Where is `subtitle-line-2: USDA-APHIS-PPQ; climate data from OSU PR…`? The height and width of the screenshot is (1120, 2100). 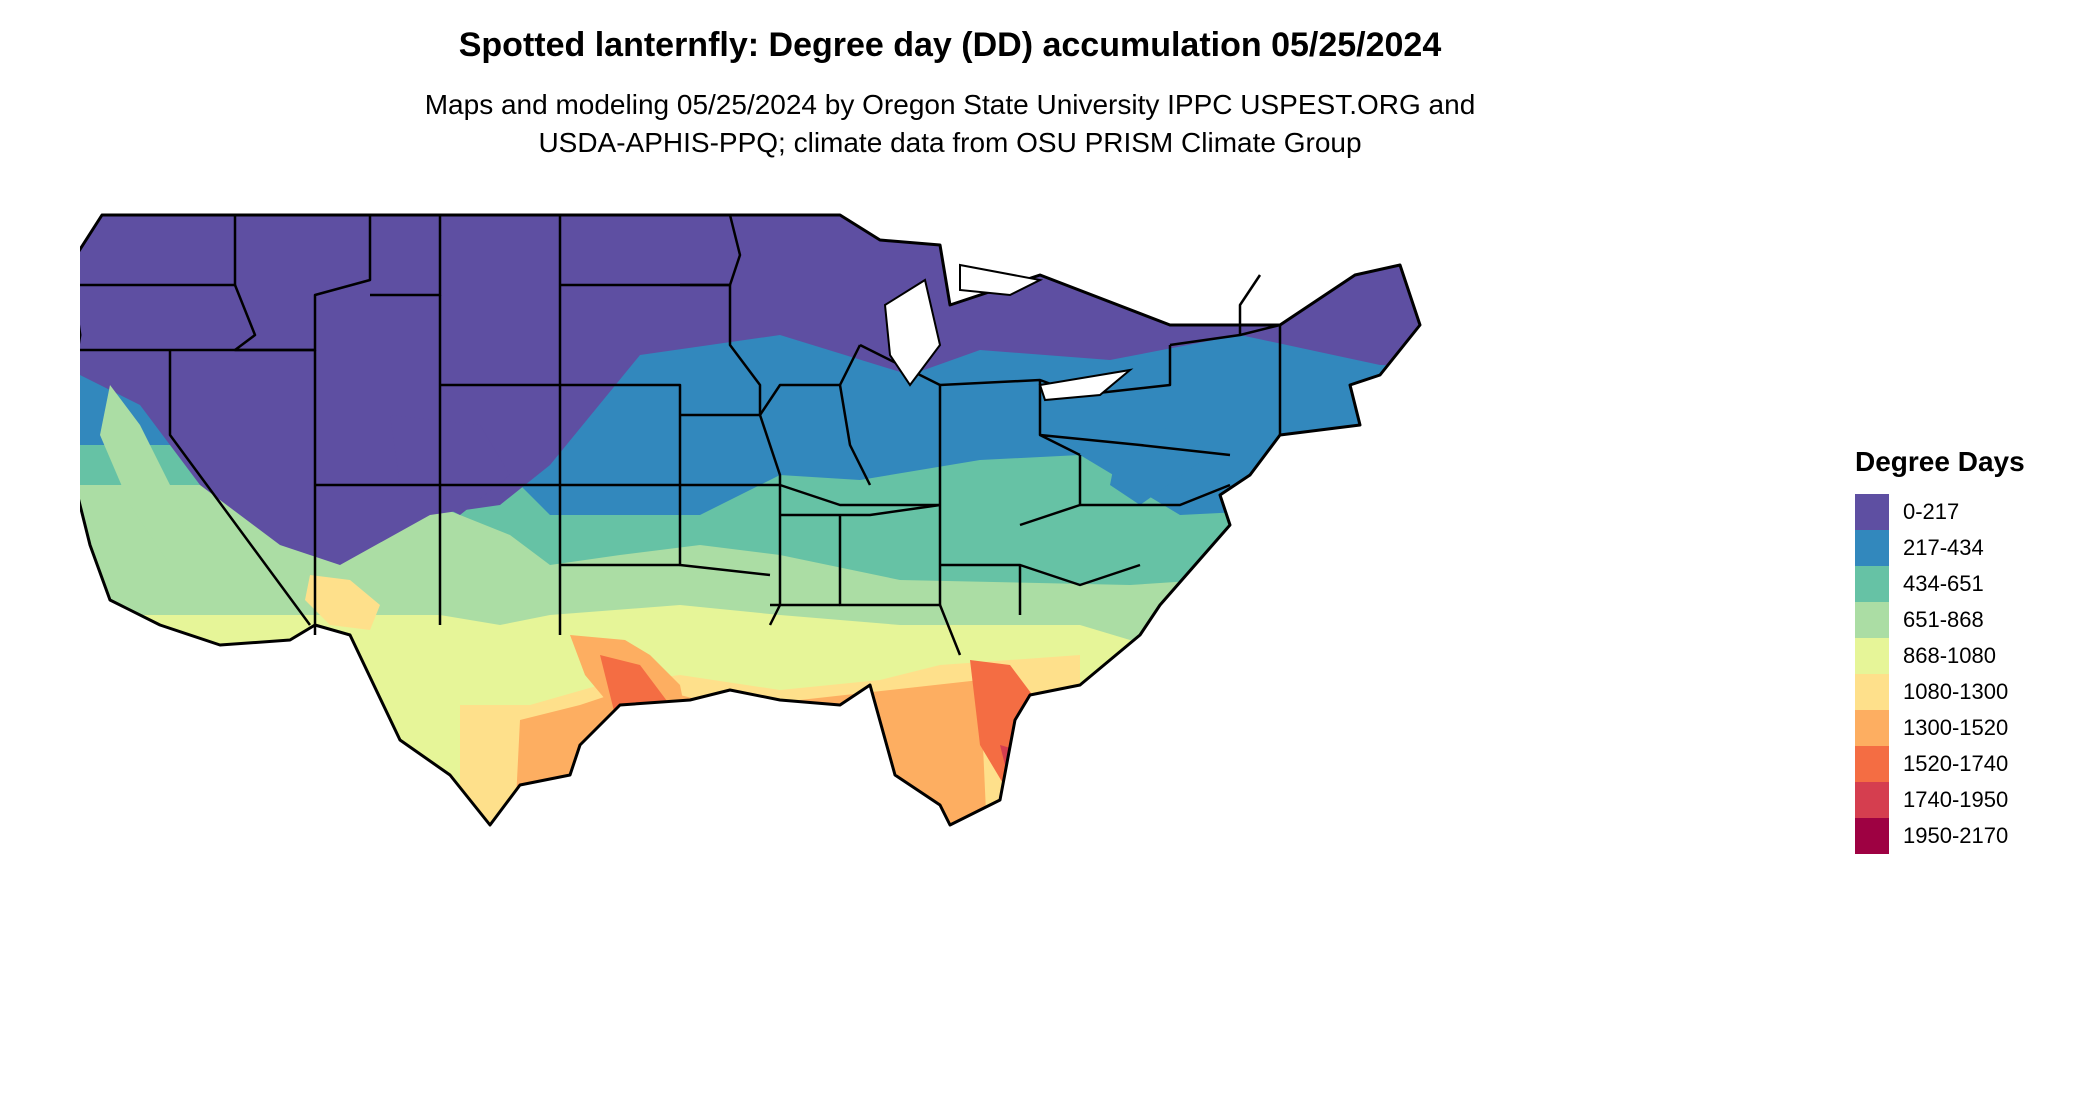
subtitle-line-2: USDA-APHIS-PPQ; climate data from OSU PR… is located at coordinates (950, 142).